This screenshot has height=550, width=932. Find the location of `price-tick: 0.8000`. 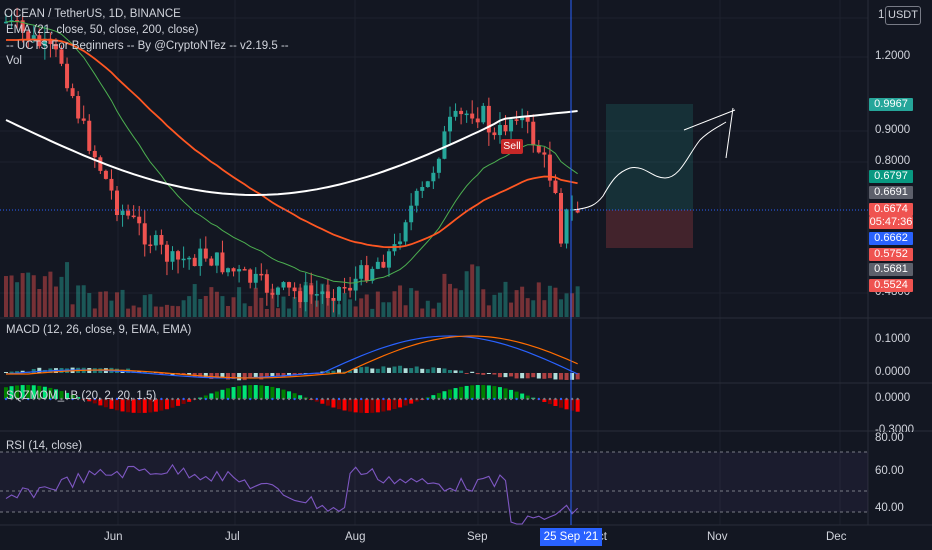

price-tick: 0.8000 is located at coordinates (893, 161).